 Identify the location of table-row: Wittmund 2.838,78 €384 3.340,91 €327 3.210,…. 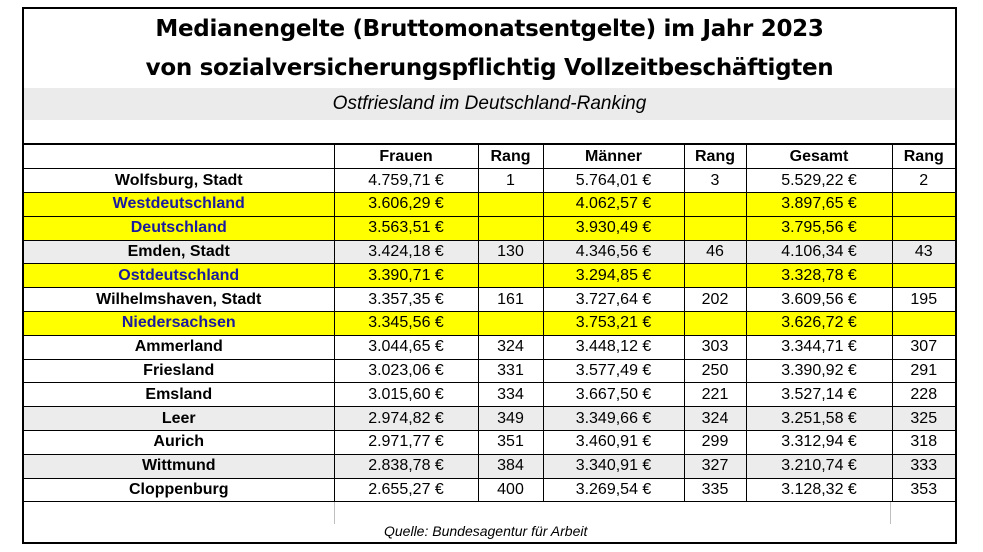
(489, 466).